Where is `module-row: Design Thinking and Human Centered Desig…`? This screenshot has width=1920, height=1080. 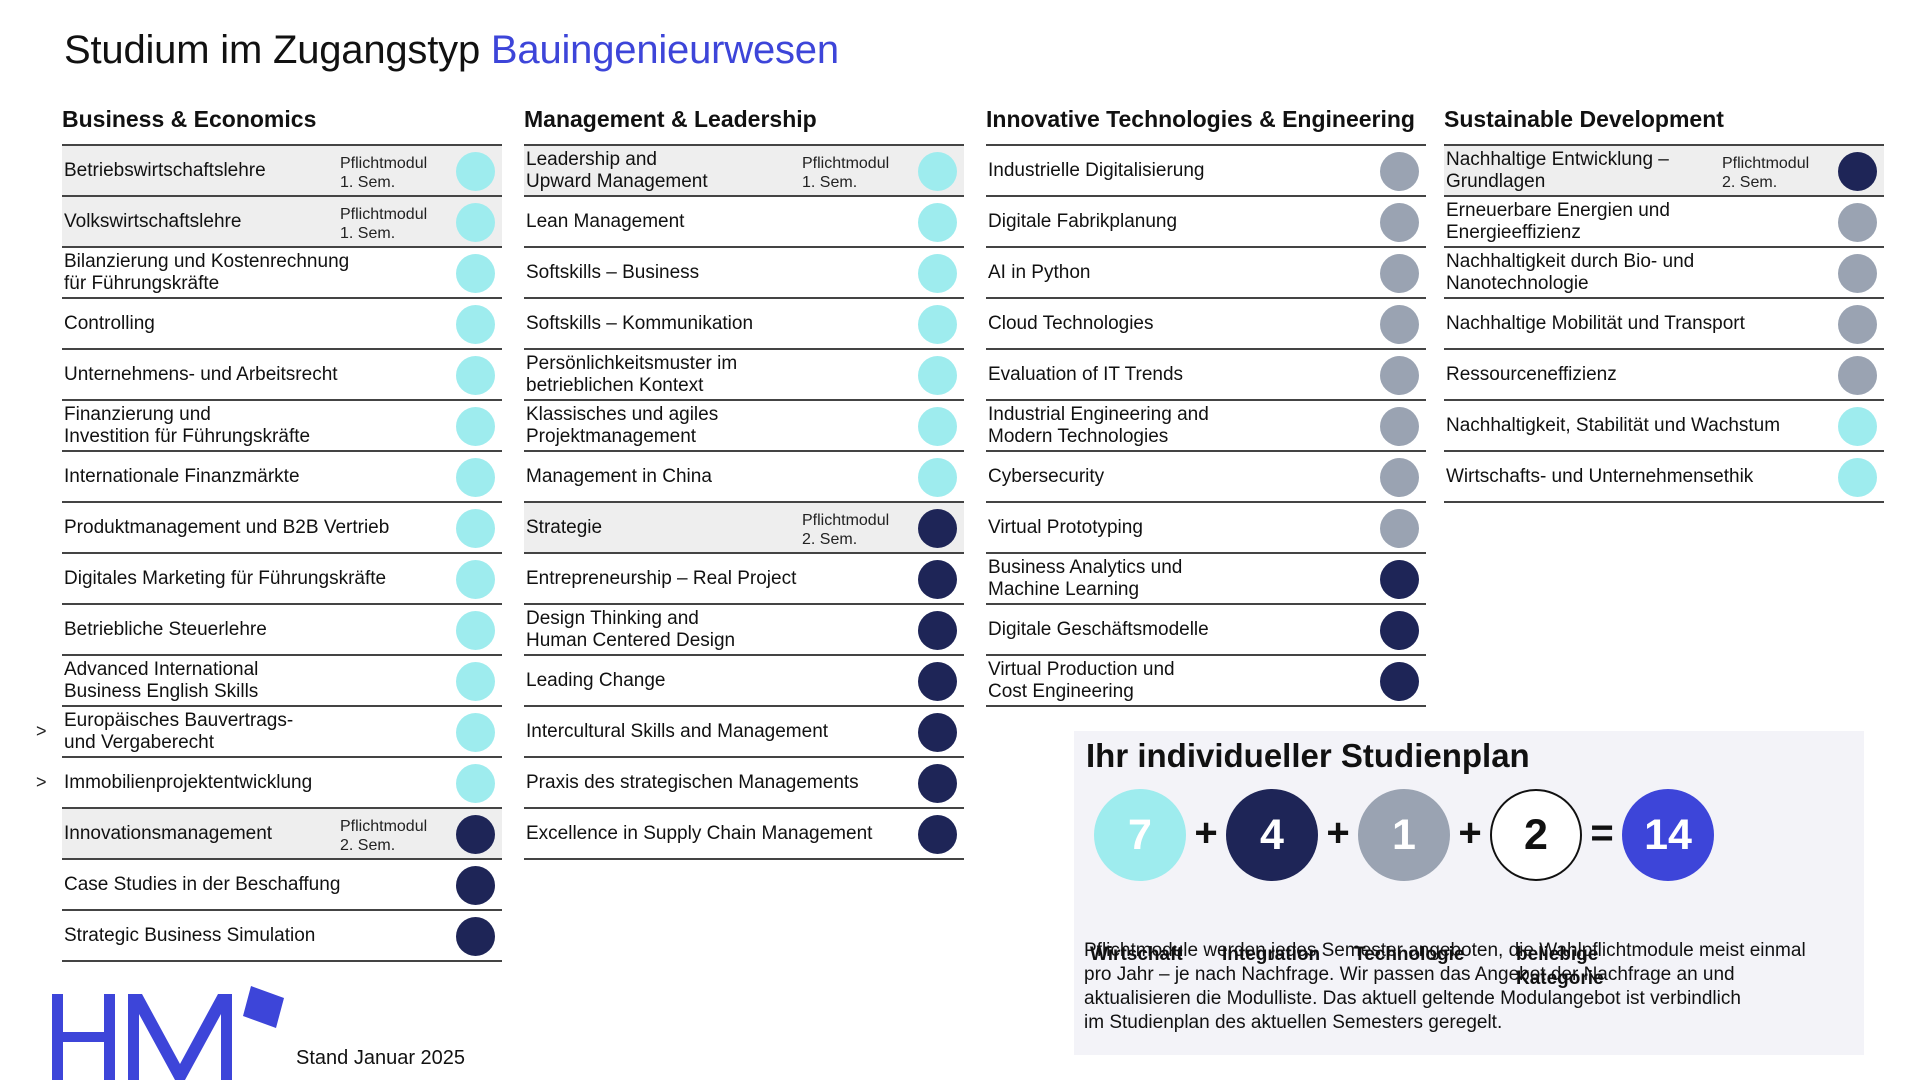 module-row: Design Thinking and Human Centered Desig… is located at coordinates (744, 630).